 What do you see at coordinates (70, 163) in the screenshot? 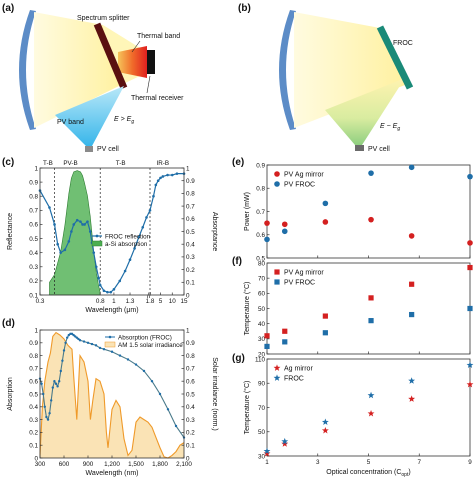
I see `region-label-c: PV-B` at bounding box center [70, 163].